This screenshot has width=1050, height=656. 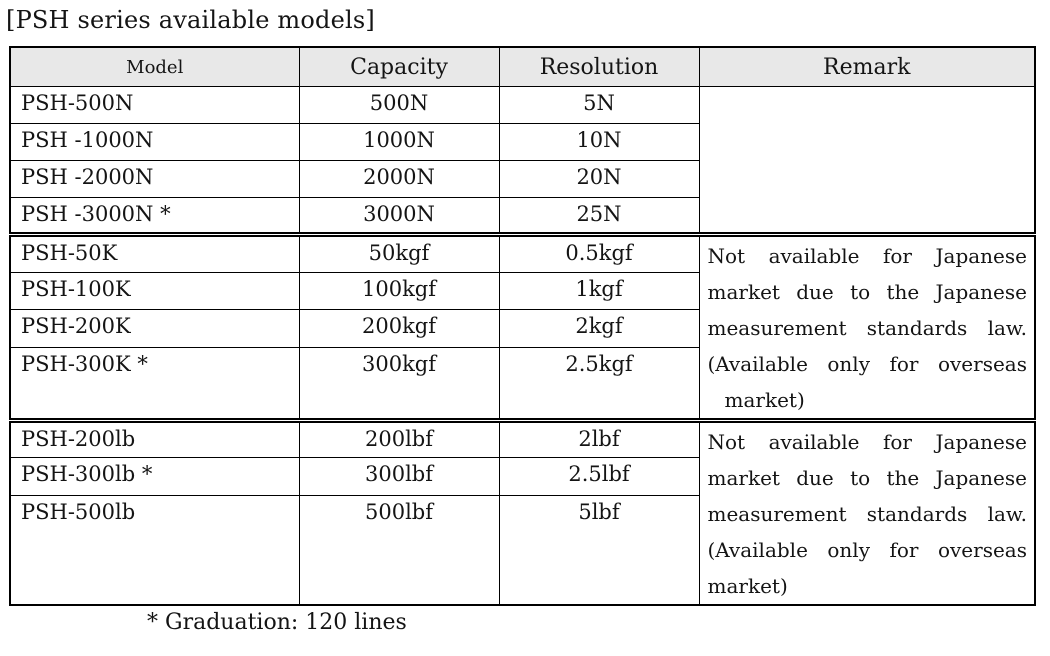 I want to click on model-cell: PSH-300lb *, so click(x=154, y=476).